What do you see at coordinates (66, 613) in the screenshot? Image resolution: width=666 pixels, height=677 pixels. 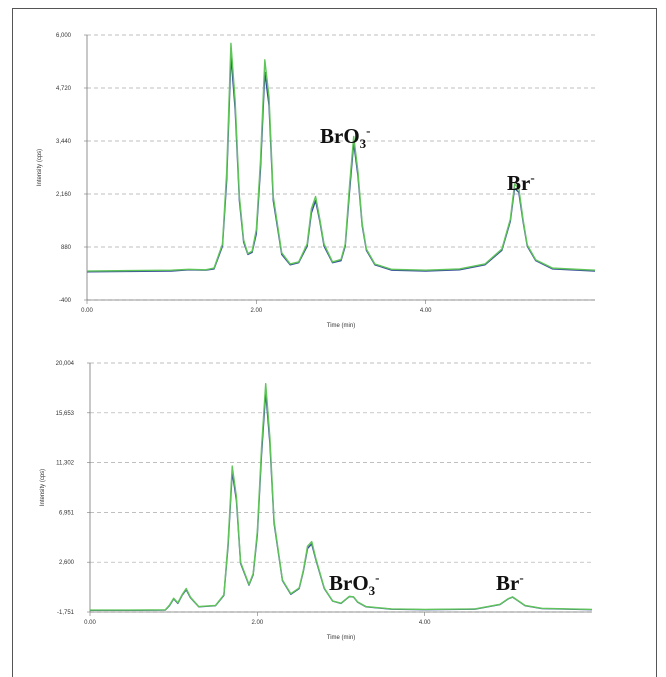 I see `y-tick-label: -1,751` at bounding box center [66, 613].